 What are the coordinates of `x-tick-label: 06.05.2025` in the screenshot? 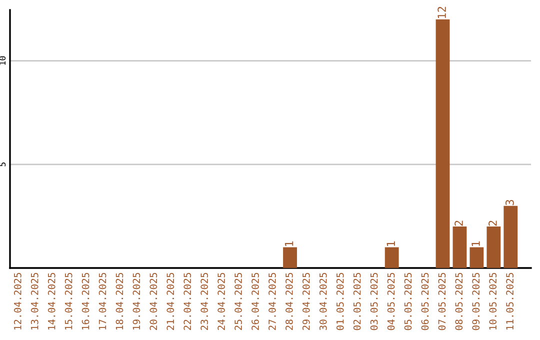 It's located at (425, 301).